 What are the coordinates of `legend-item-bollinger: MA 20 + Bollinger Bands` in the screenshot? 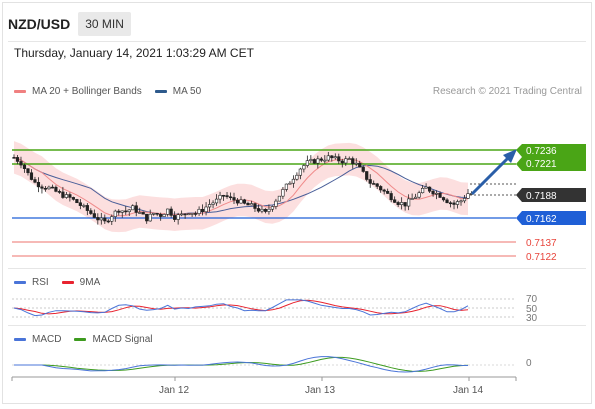 It's located at (78, 91).